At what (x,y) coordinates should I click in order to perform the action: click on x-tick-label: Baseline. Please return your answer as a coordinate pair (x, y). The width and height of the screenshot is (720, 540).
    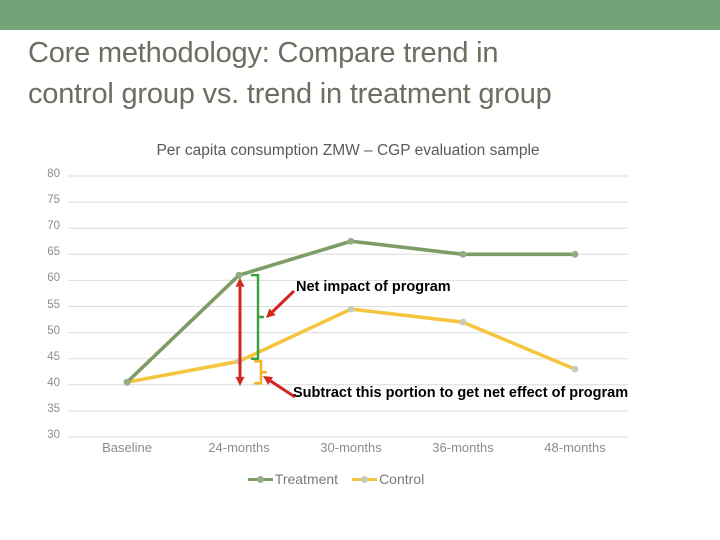
    Looking at the image, I should click on (127, 447).